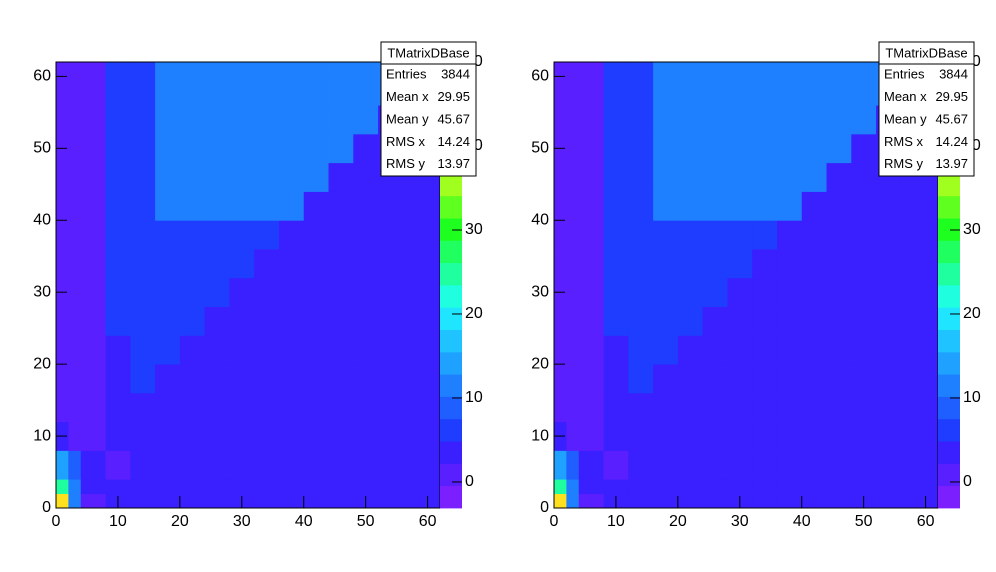  What do you see at coordinates (926, 521) in the screenshot?
I see `x-tick-label: 60` at bounding box center [926, 521].